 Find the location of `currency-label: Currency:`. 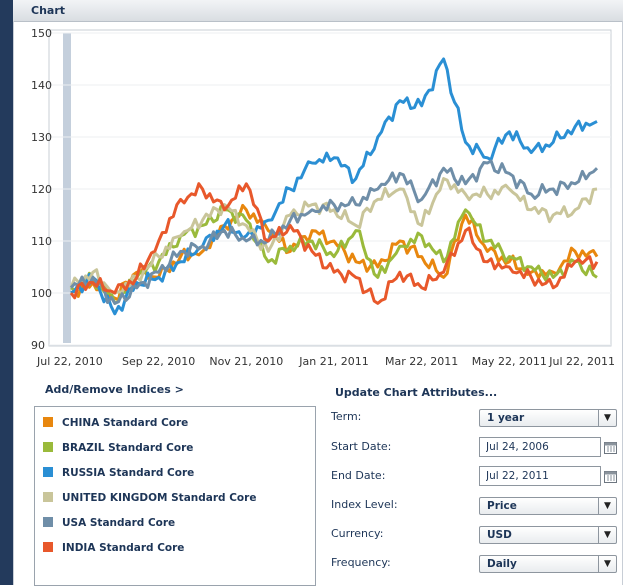

currency-label: Currency: is located at coordinates (357, 533).